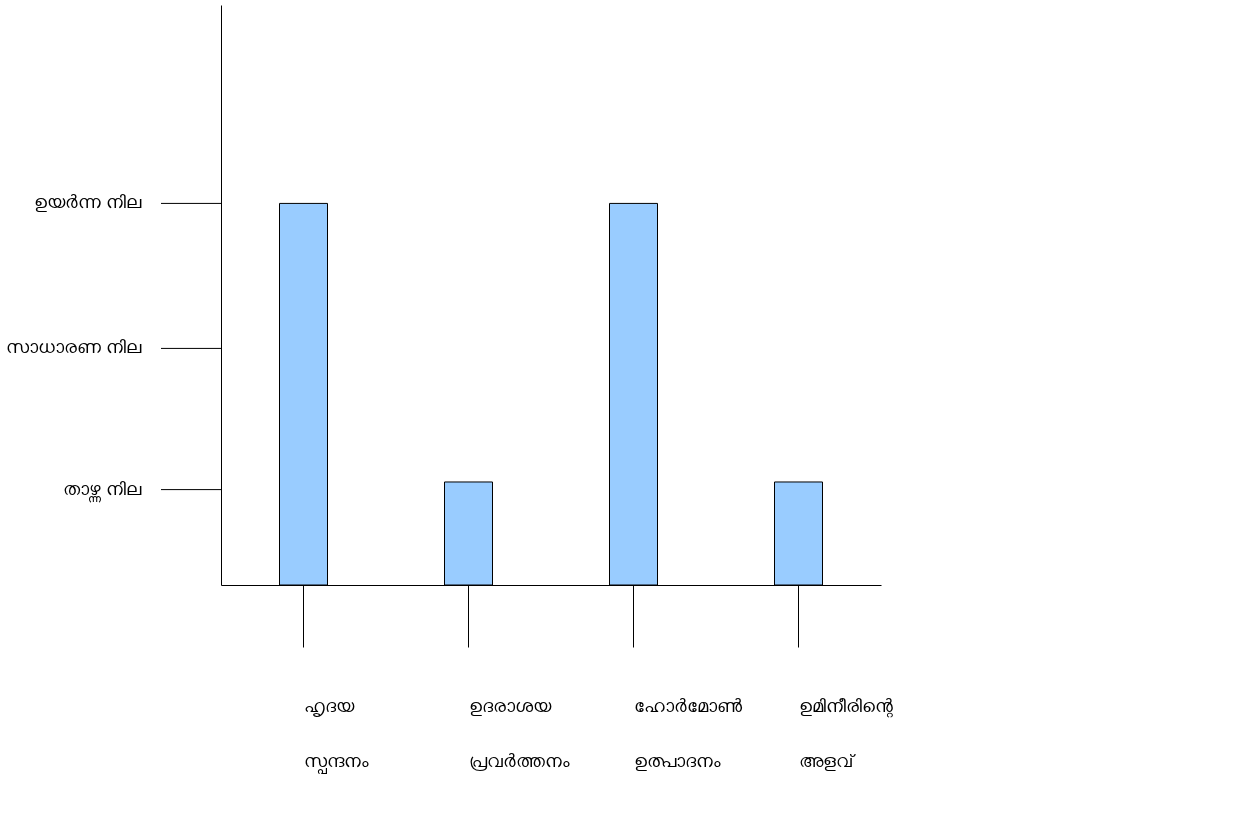 The width and height of the screenshot is (1255, 840). Describe the element at coordinates (73, 347) in the screenshot. I see `ref-line-label: സാധാരണ നില` at that location.